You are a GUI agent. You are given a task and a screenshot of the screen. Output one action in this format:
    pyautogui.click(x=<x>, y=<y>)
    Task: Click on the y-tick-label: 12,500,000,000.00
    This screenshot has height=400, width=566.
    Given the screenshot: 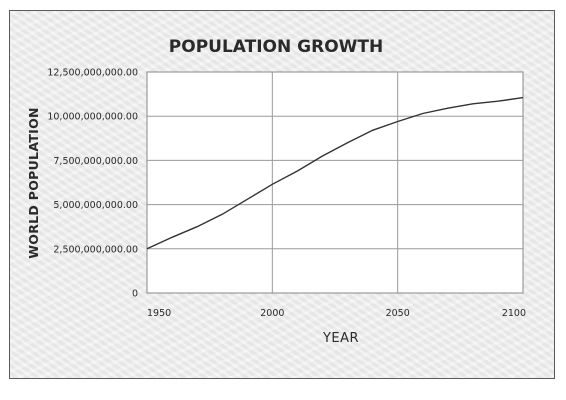 What is the action you would take?
    pyautogui.click(x=92, y=73)
    